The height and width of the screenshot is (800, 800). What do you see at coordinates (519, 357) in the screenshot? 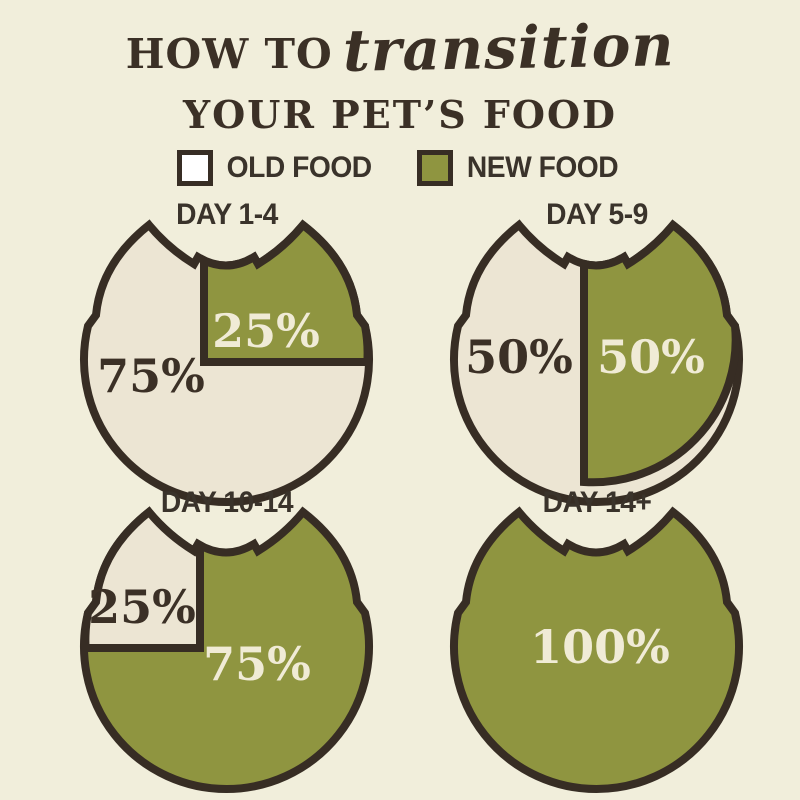
I see `old-pct-value: 50%` at bounding box center [519, 357].